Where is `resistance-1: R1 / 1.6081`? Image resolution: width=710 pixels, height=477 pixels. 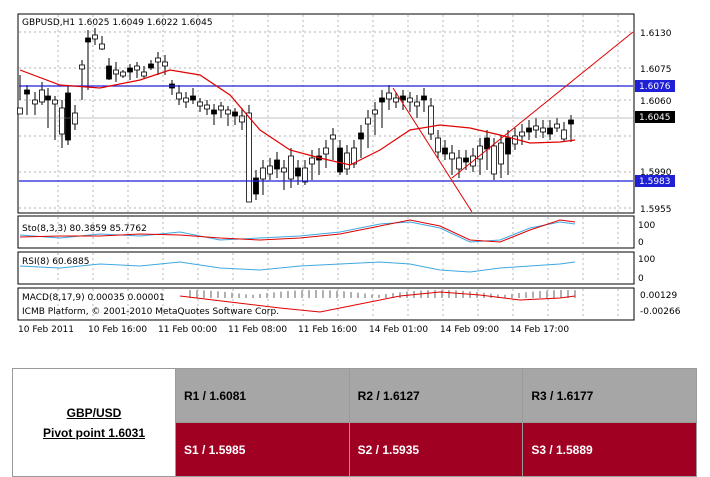 resistance-1: R1 / 1.6081 is located at coordinates (262, 395).